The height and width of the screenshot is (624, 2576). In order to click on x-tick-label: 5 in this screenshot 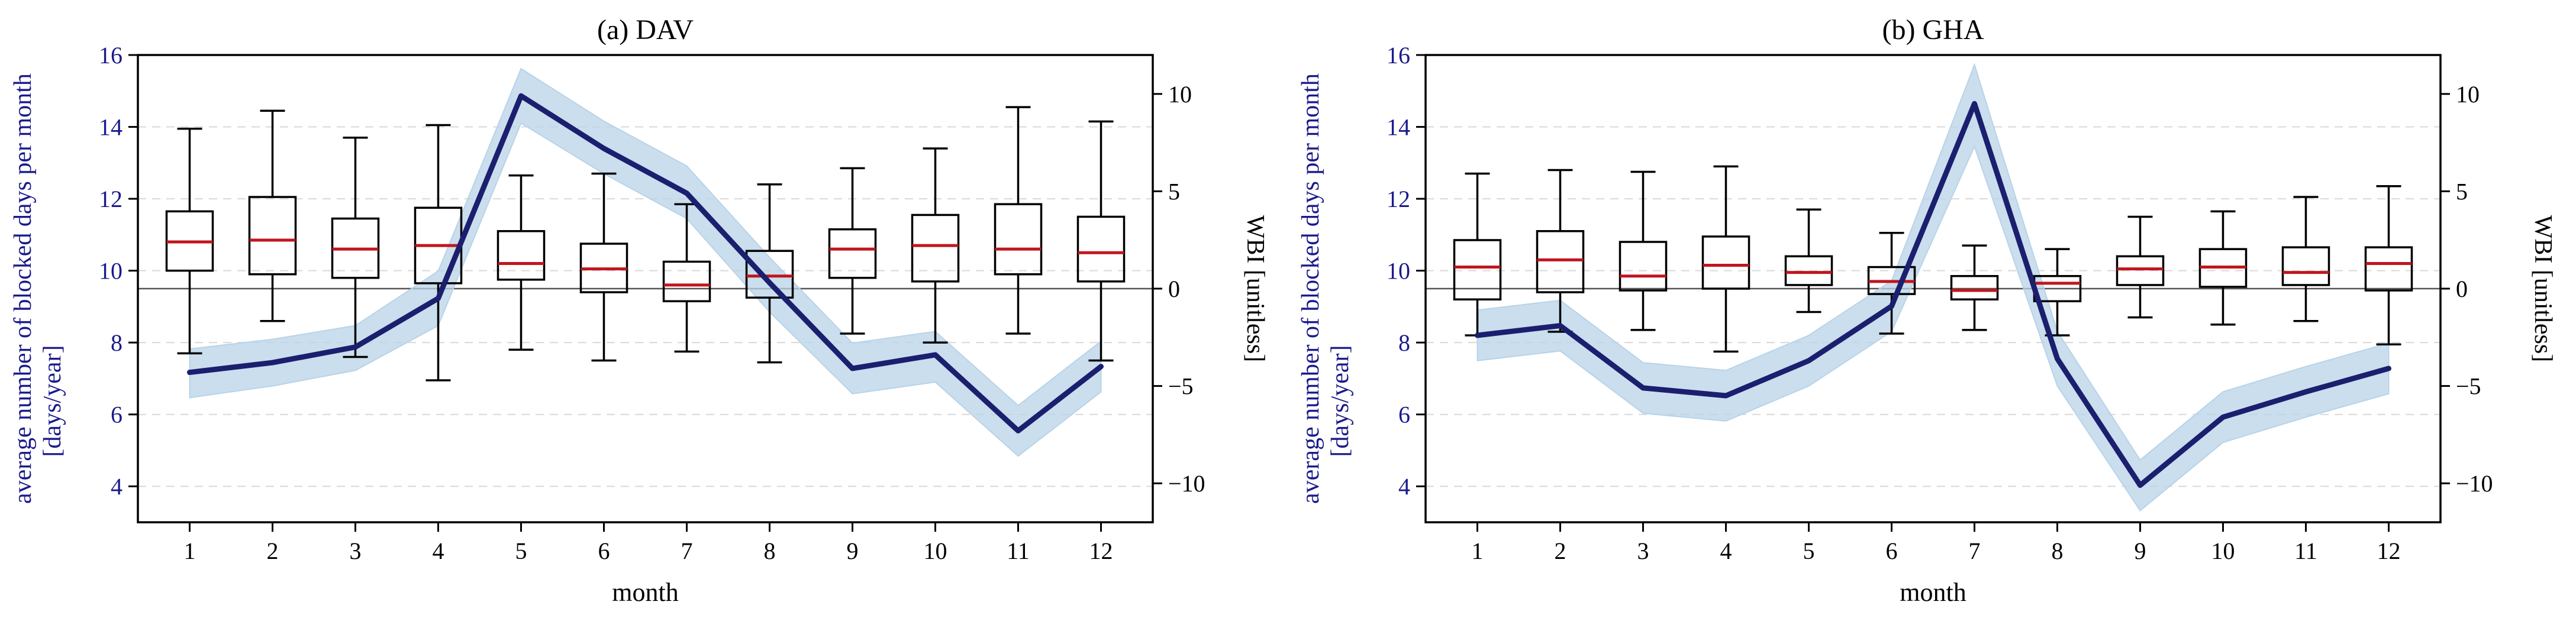, I will do `click(521, 551)`.